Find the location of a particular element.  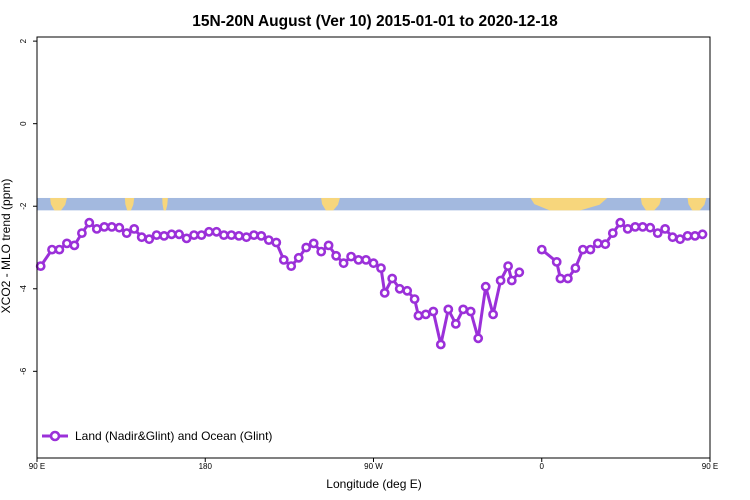

x-tick-label: 180 is located at coordinates (206, 466).